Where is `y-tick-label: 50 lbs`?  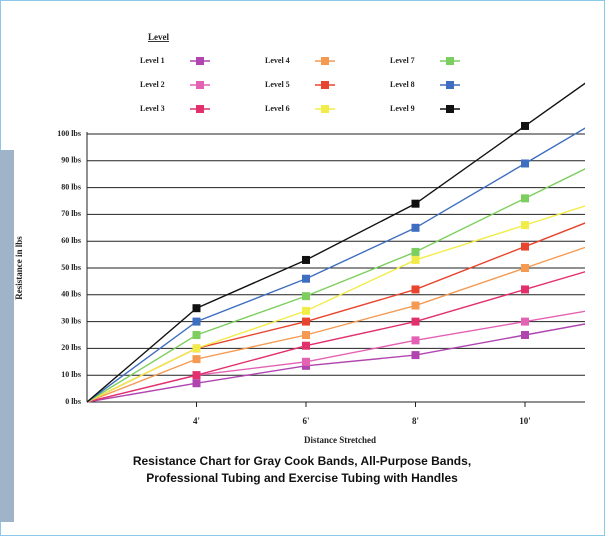 y-tick-label: 50 lbs is located at coordinates (71, 267).